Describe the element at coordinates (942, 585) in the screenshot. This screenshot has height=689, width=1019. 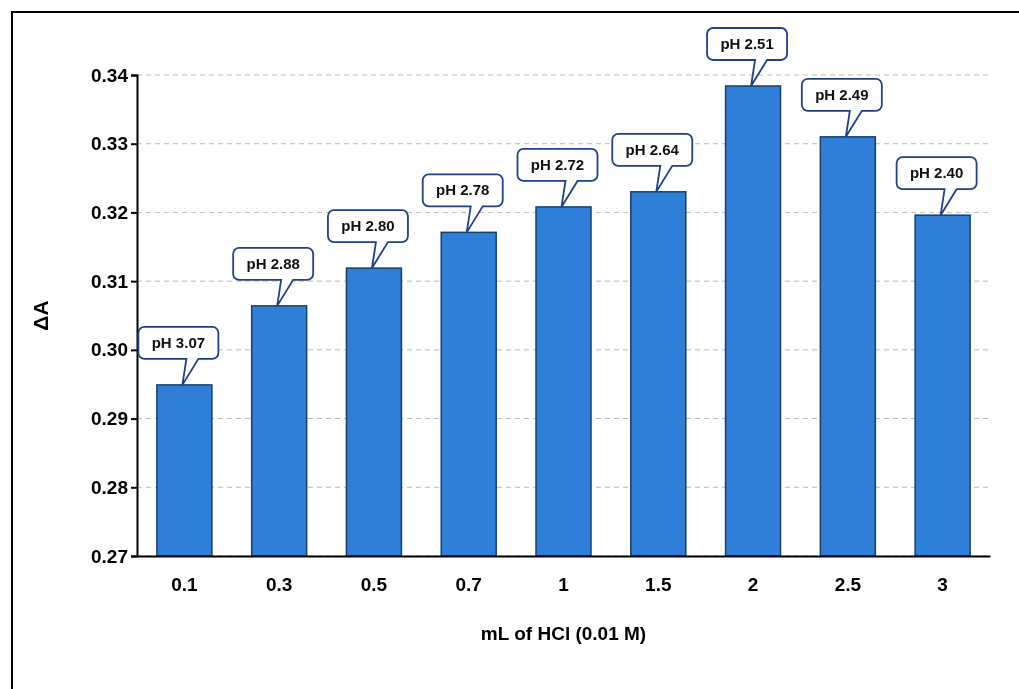
I see `x-tick-label: 3` at that location.